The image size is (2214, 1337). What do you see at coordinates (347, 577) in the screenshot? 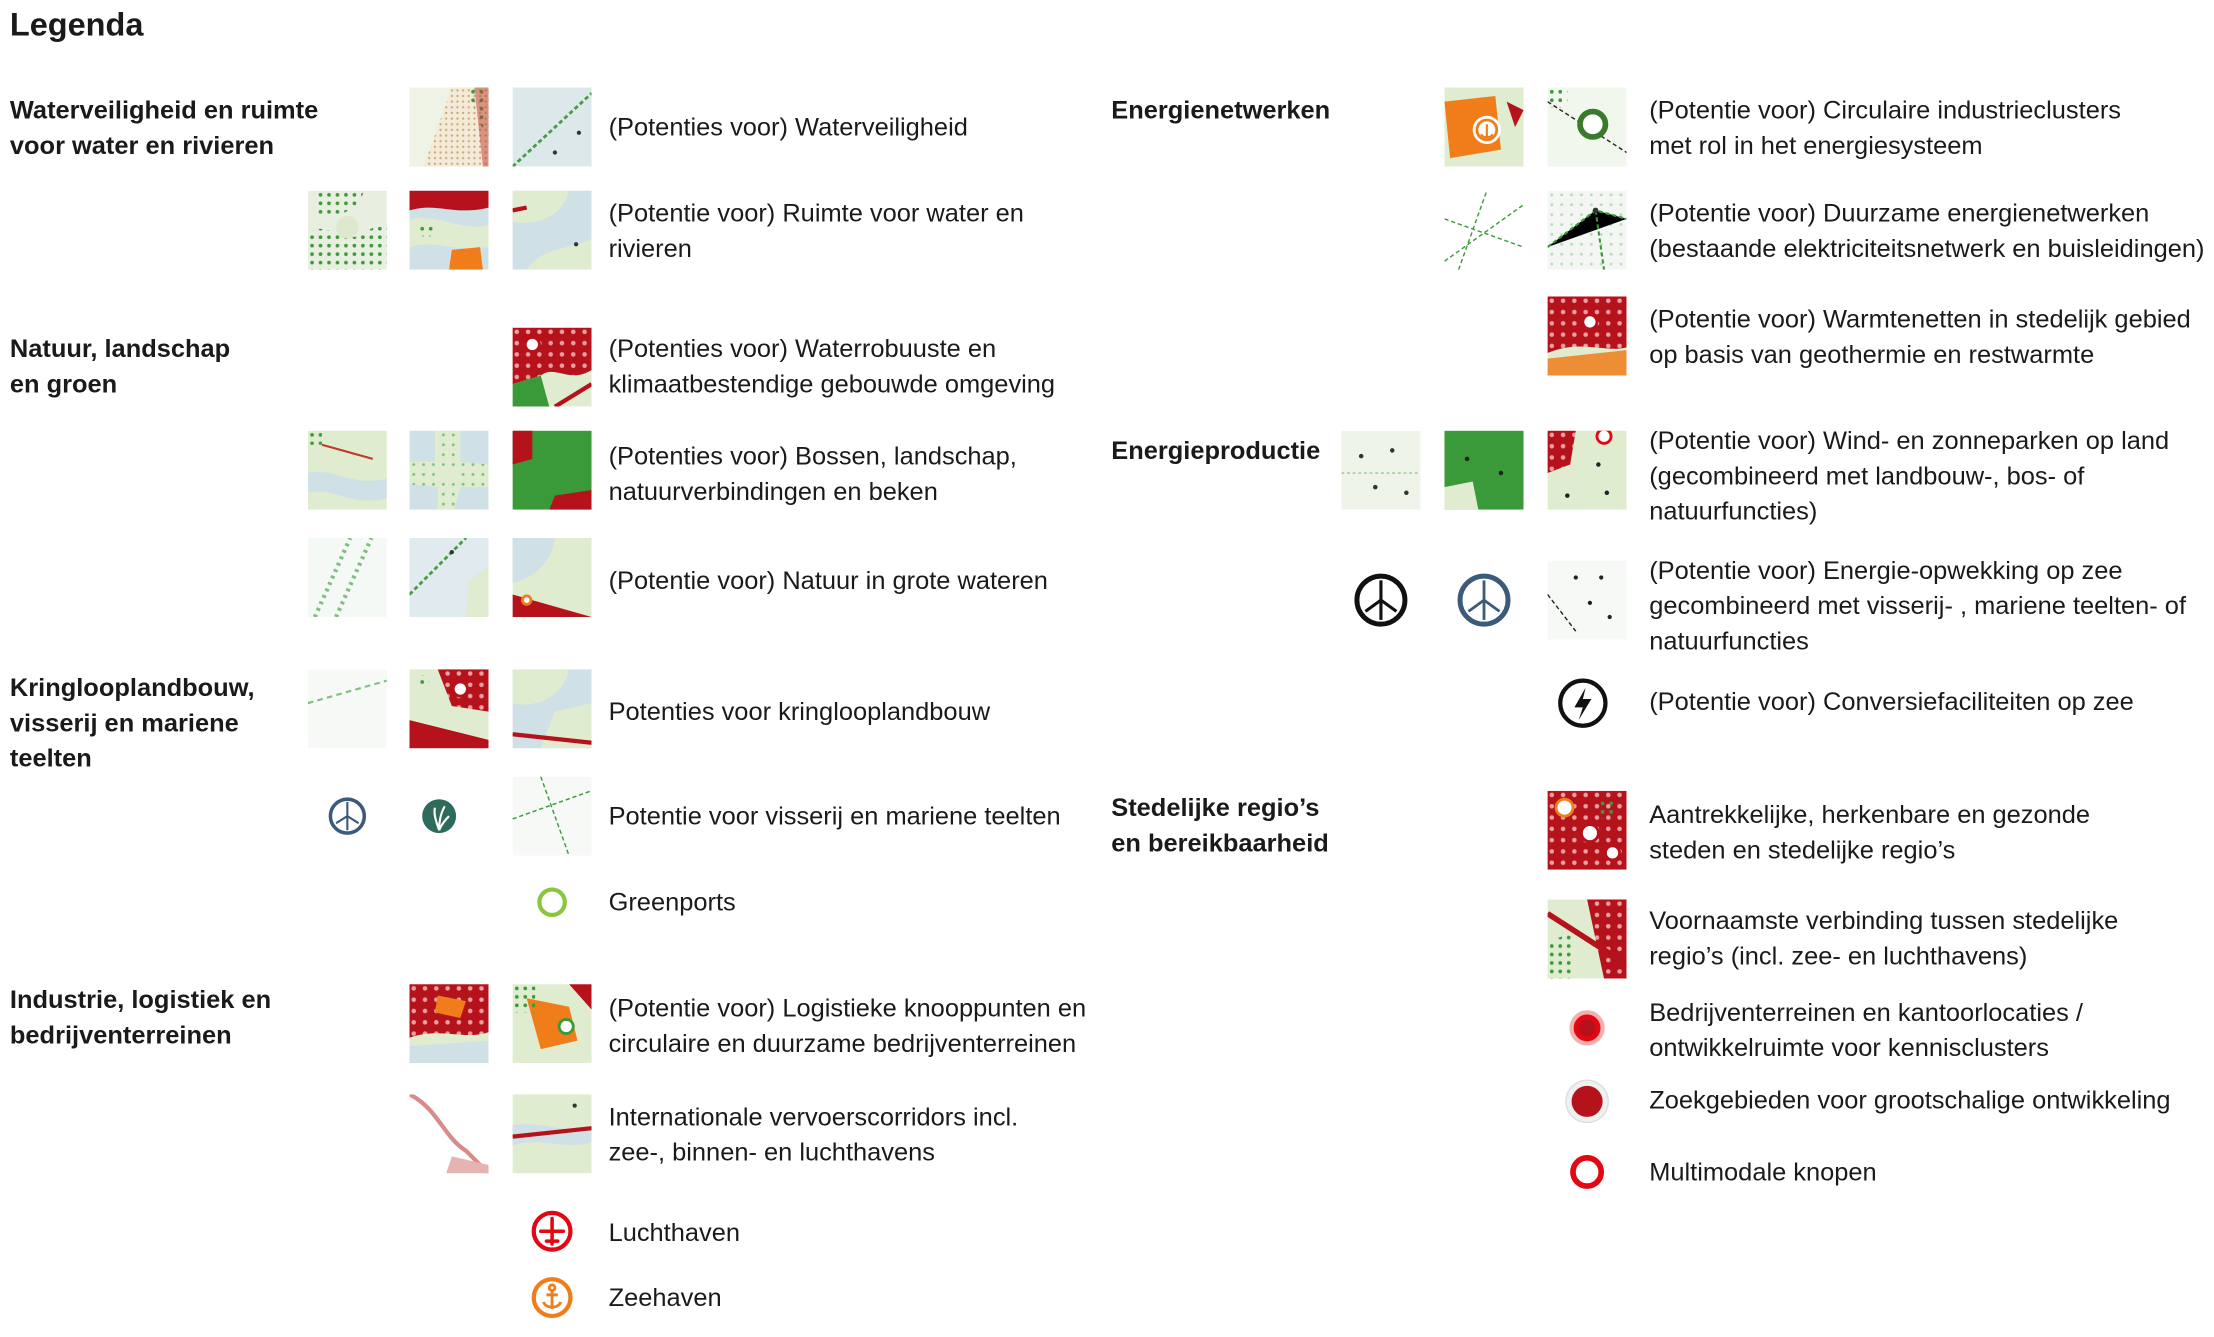
I see `swatch-sea-dots` at bounding box center [347, 577].